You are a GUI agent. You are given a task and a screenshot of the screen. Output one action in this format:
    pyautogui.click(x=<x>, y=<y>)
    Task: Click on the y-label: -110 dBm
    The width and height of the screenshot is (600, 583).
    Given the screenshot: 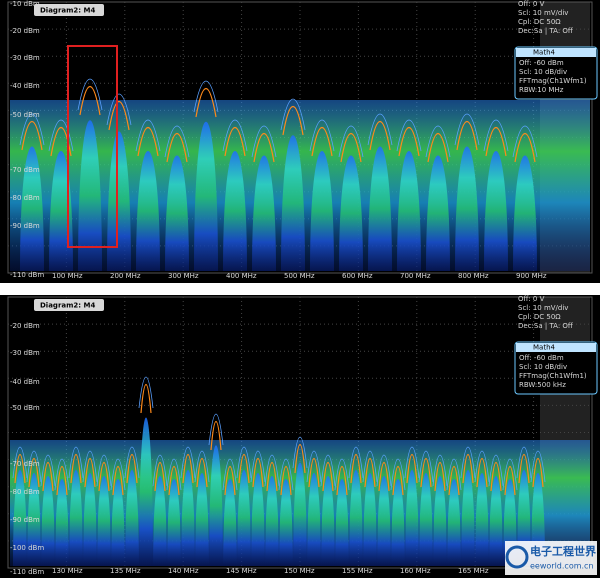 What is the action you would take?
    pyautogui.click(x=27, y=275)
    